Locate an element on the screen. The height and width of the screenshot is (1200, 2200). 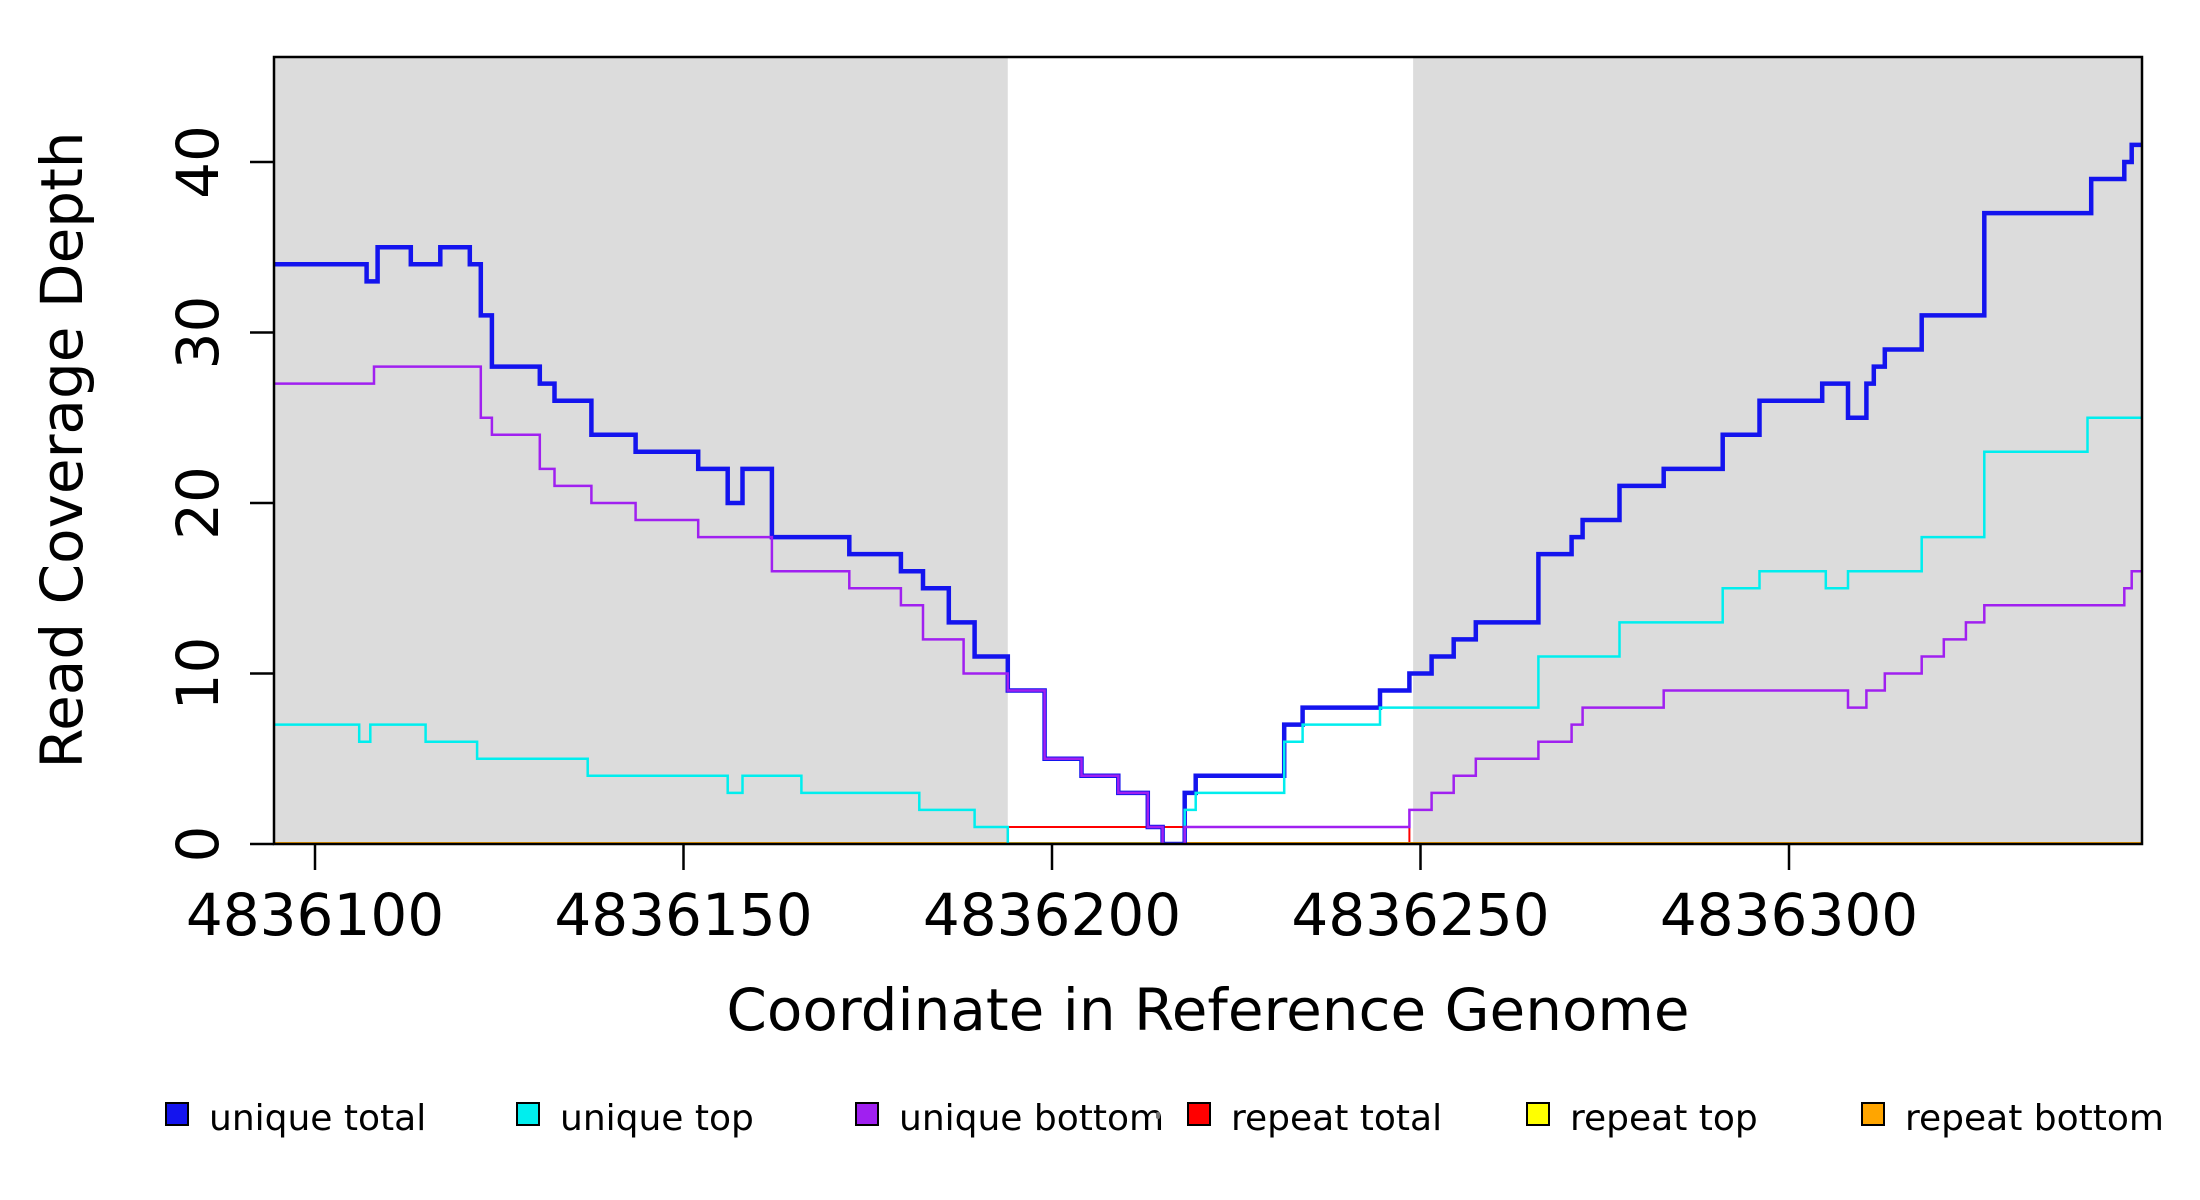
svg-text: 4836200 is located at coordinates (1052, 915).